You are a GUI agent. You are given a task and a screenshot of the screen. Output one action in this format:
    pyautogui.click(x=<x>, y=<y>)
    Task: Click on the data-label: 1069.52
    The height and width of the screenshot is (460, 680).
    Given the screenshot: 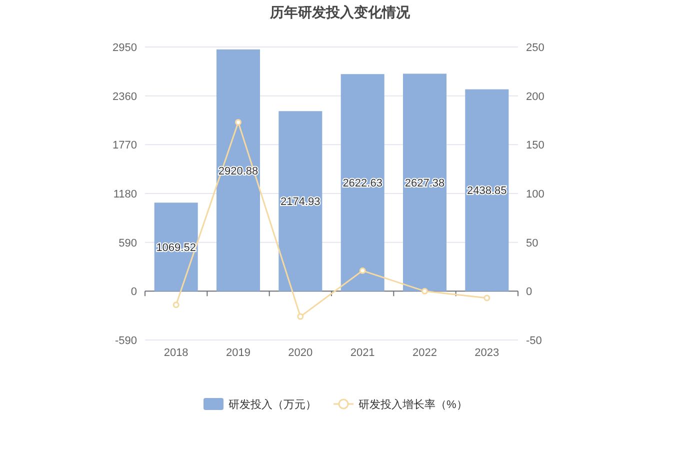 What is the action you would take?
    pyautogui.click(x=176, y=248)
    